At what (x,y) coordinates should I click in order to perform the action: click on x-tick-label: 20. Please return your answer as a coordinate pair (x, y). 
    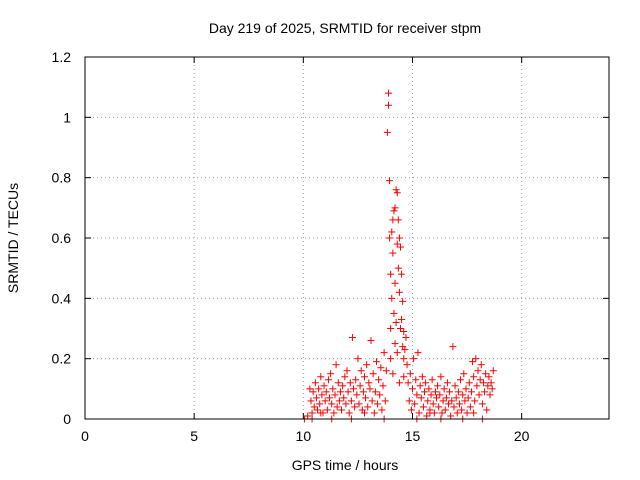
    Looking at the image, I should click on (522, 436).